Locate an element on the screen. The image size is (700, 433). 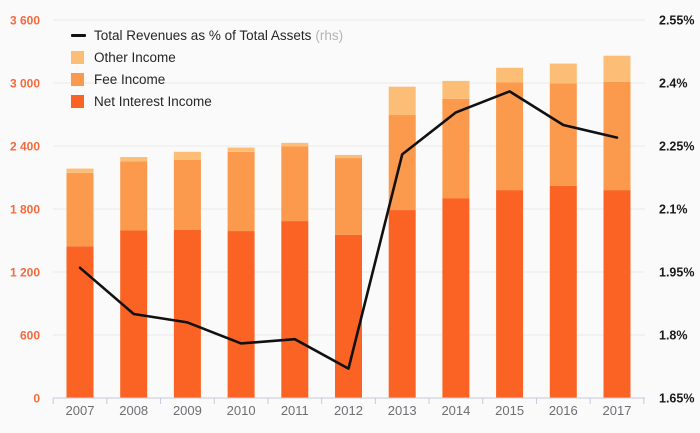
x-axis-label: 2008 is located at coordinates (133, 410).